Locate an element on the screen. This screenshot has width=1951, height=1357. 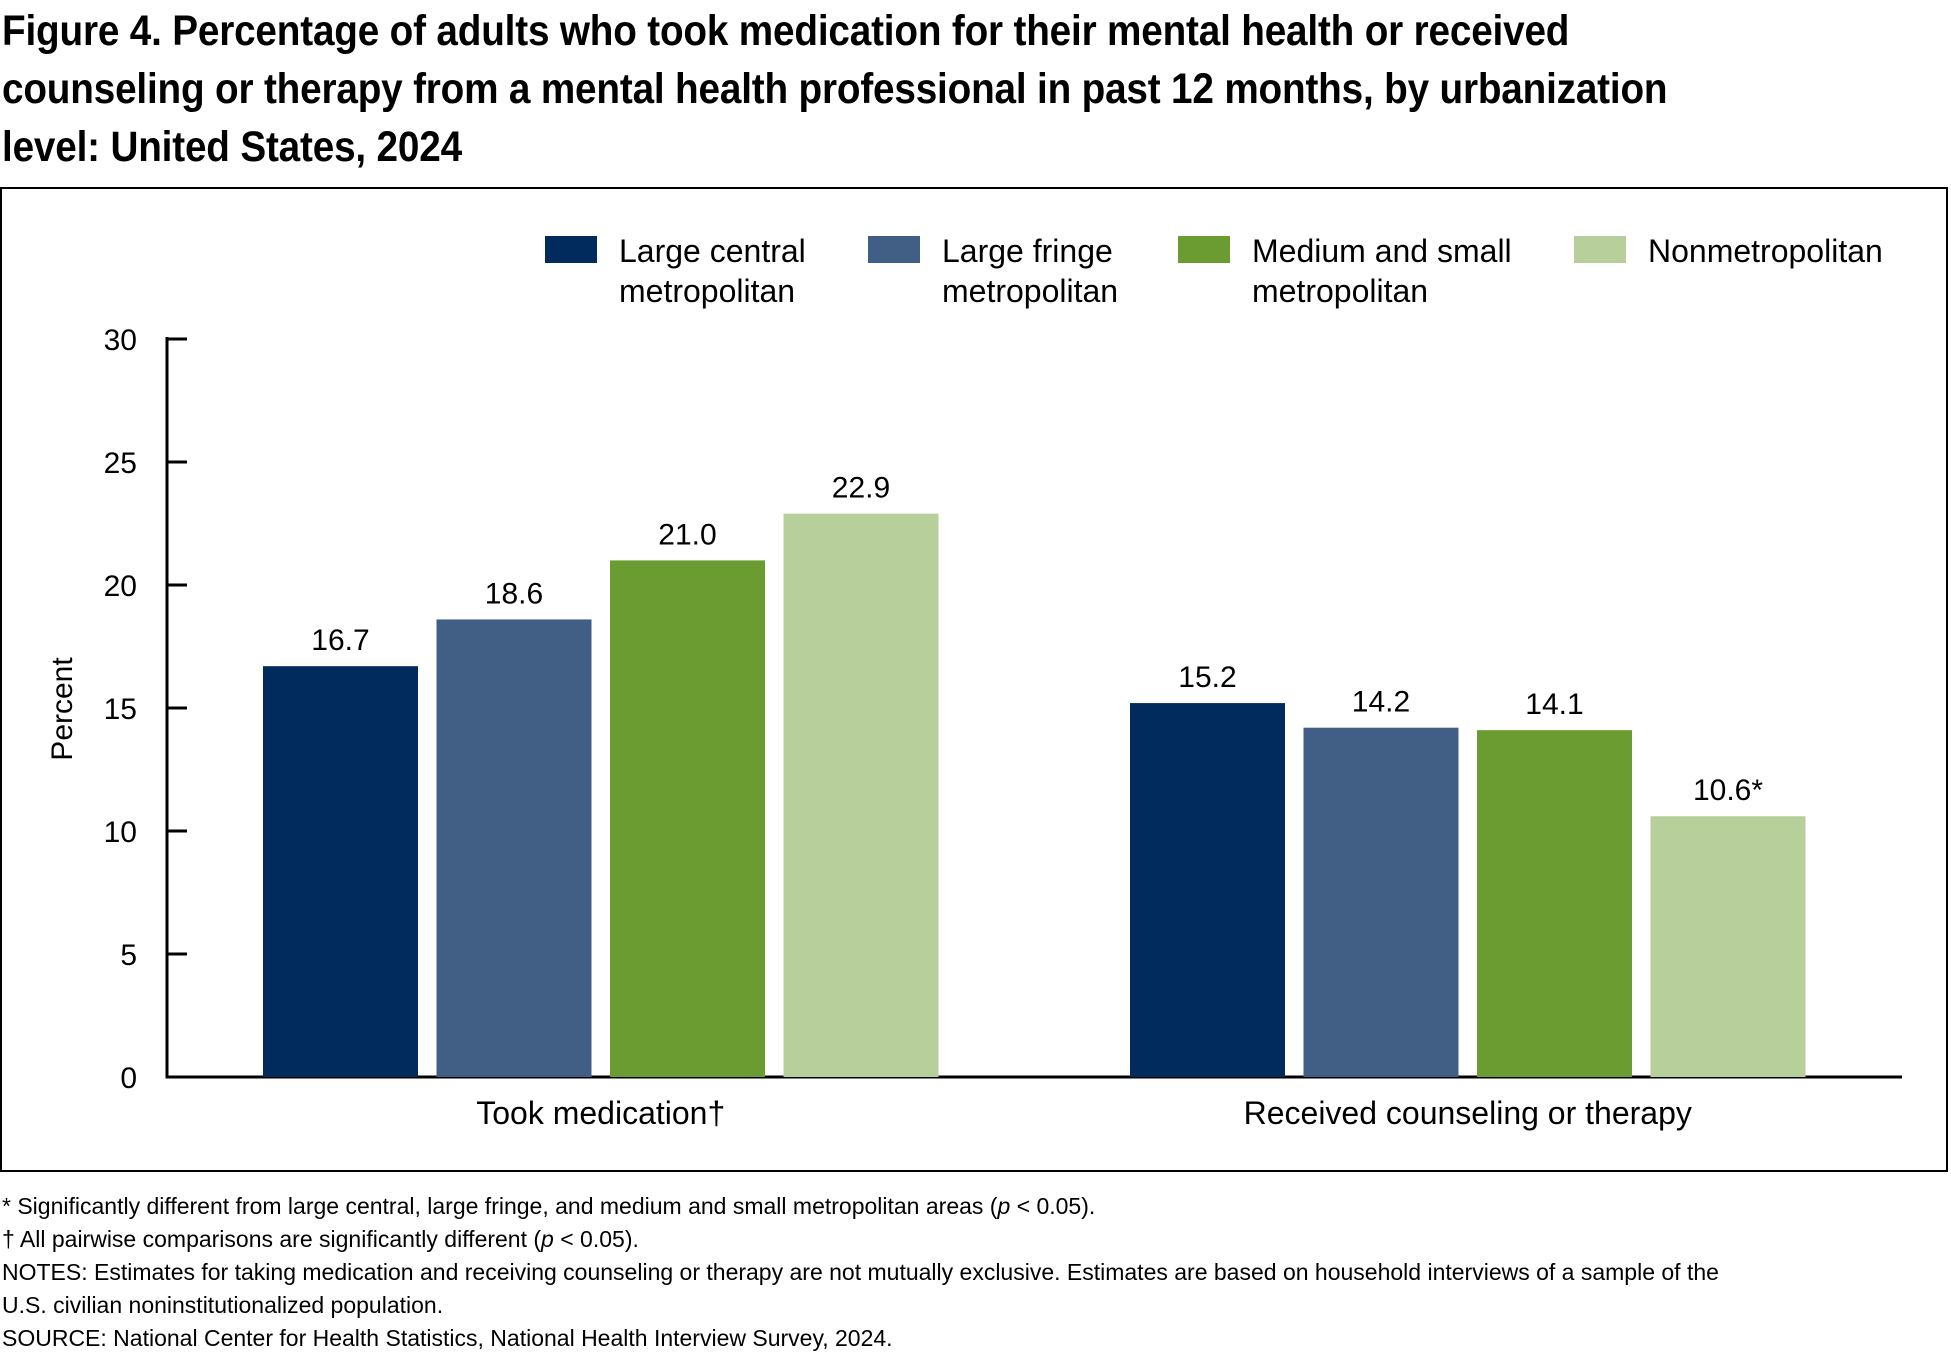
legend-label: Large central is located at coordinates (712, 251).